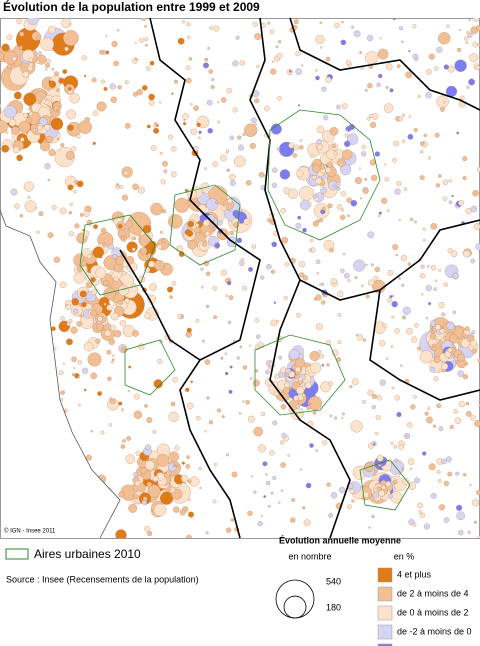 The width and height of the screenshot is (480, 646). I want to click on class-swatch, so click(385, 632).